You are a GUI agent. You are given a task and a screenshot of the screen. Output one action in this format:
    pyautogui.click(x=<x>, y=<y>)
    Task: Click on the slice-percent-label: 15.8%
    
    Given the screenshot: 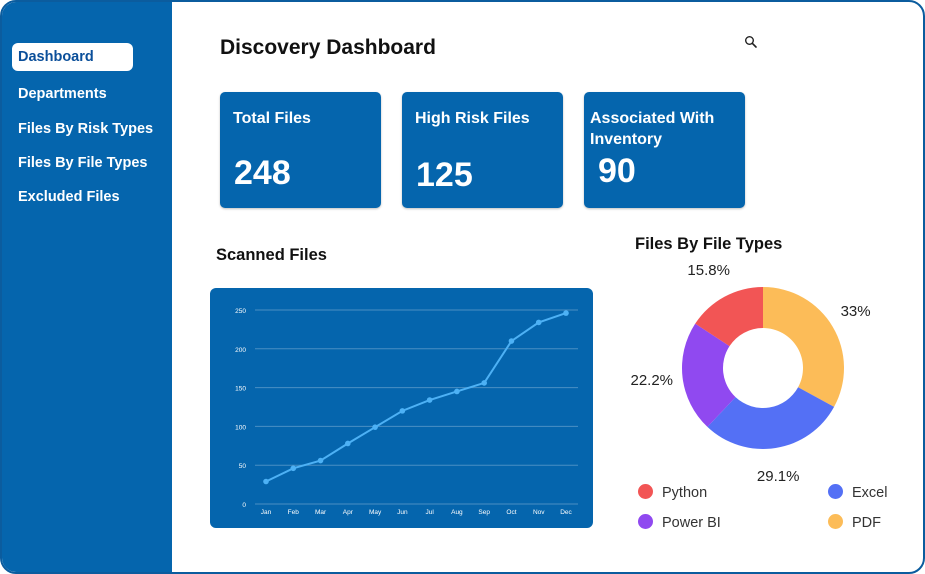 What is the action you would take?
    pyautogui.click(x=708, y=271)
    